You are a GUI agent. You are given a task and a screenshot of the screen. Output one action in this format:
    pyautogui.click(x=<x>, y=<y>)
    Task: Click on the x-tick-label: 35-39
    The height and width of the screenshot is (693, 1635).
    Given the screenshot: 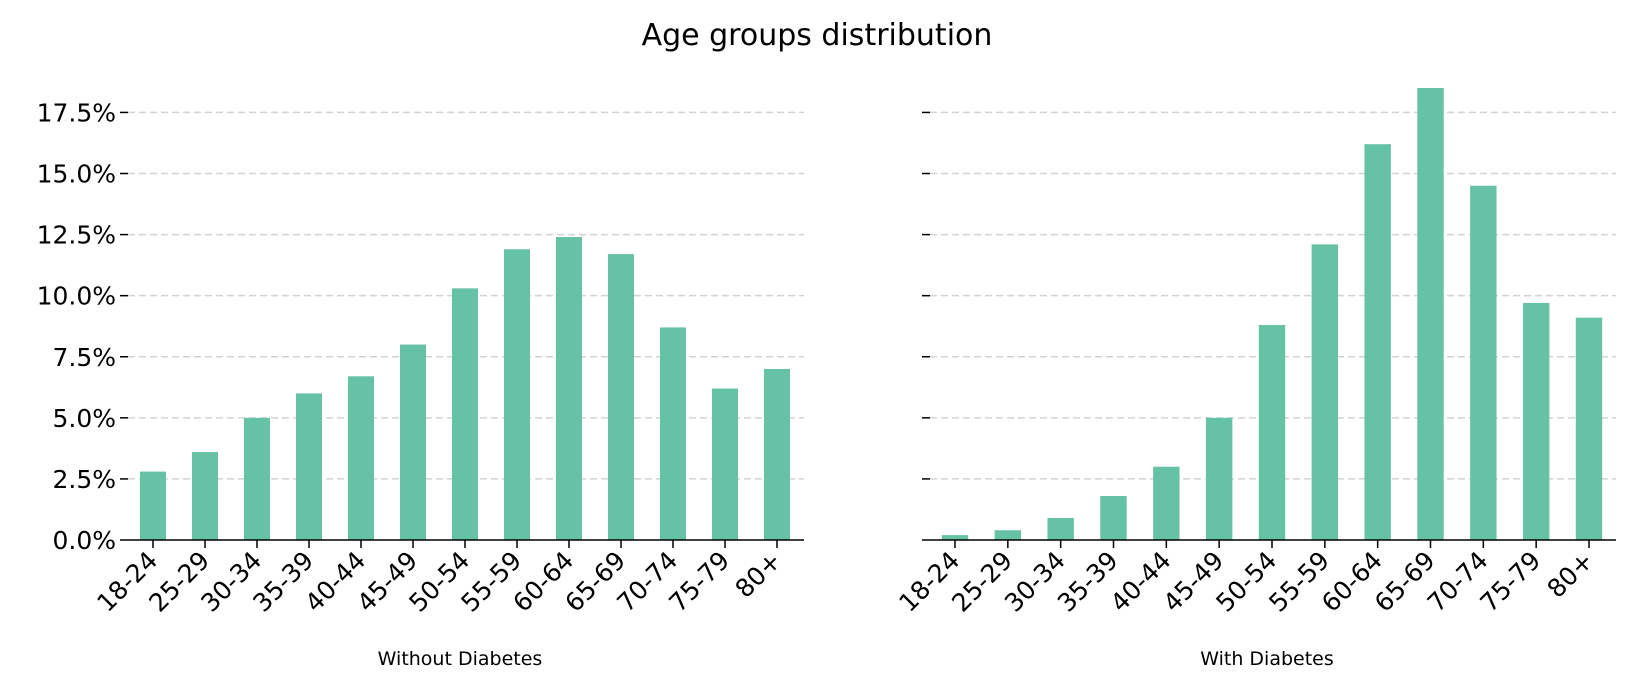 What is the action you would take?
    pyautogui.click(x=1088, y=582)
    